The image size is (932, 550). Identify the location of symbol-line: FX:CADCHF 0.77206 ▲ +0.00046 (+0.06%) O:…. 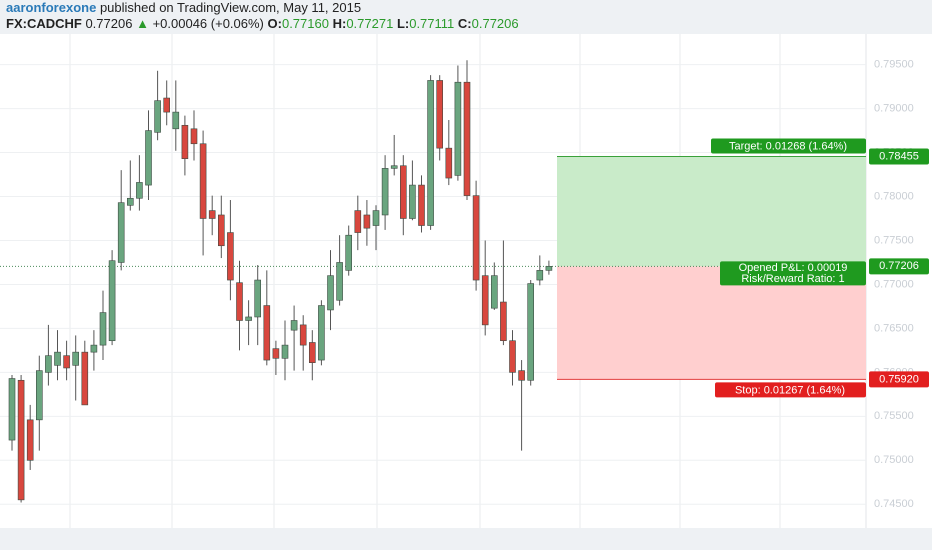
(466, 24).